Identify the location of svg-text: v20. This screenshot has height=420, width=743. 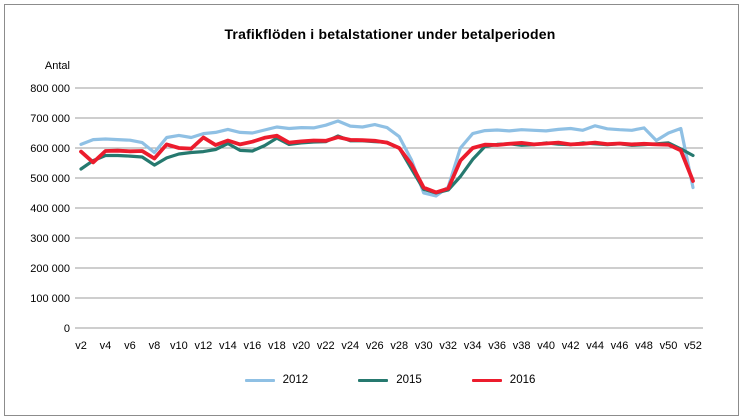
(301, 346).